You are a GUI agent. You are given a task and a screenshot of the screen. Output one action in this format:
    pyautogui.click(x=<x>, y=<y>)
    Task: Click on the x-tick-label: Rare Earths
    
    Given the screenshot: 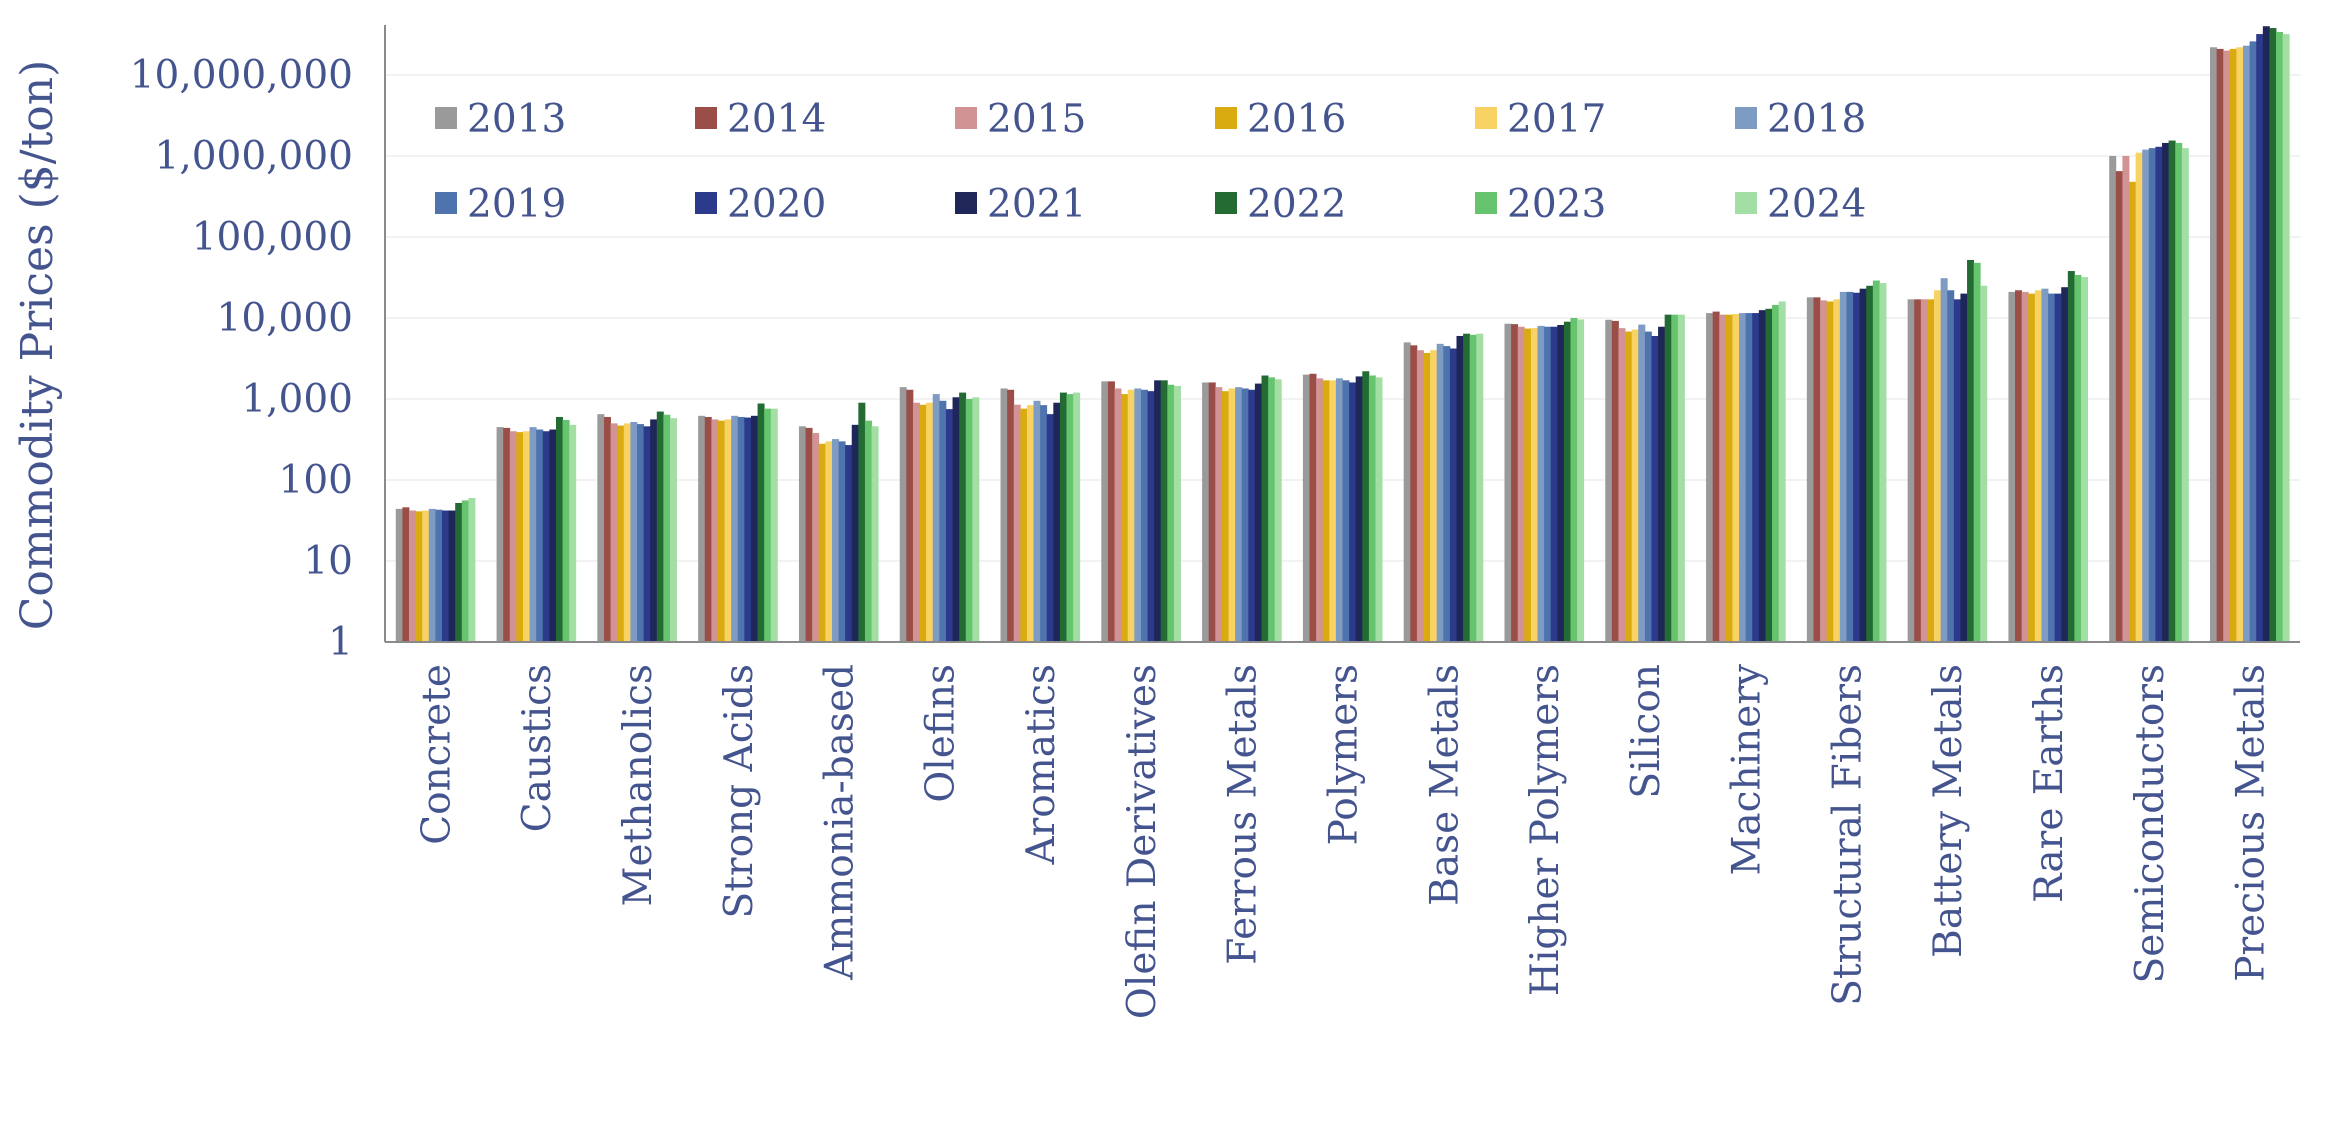 What is the action you would take?
    pyautogui.click(x=2049, y=783)
    